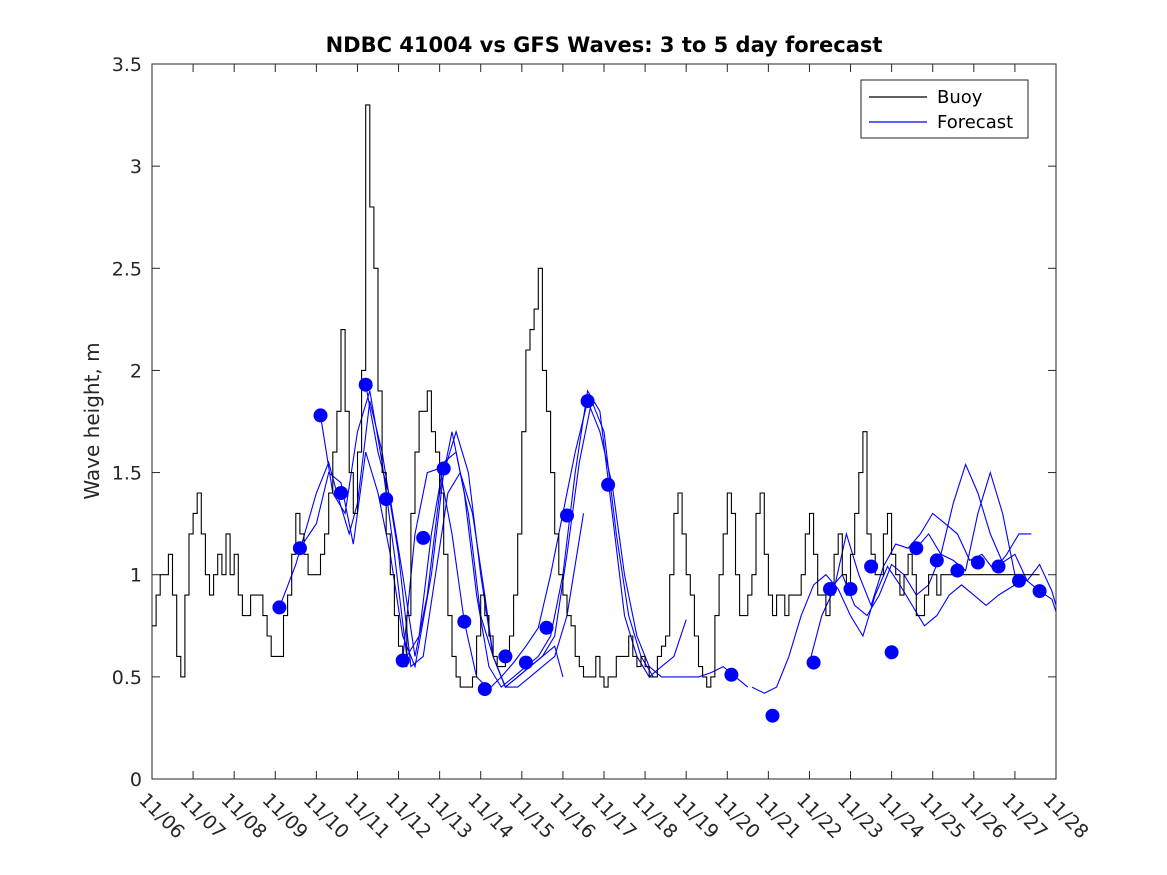 The width and height of the screenshot is (1167, 875). Describe the element at coordinates (960, 97) in the screenshot. I see `legend-buoy-label: Buoy` at that location.